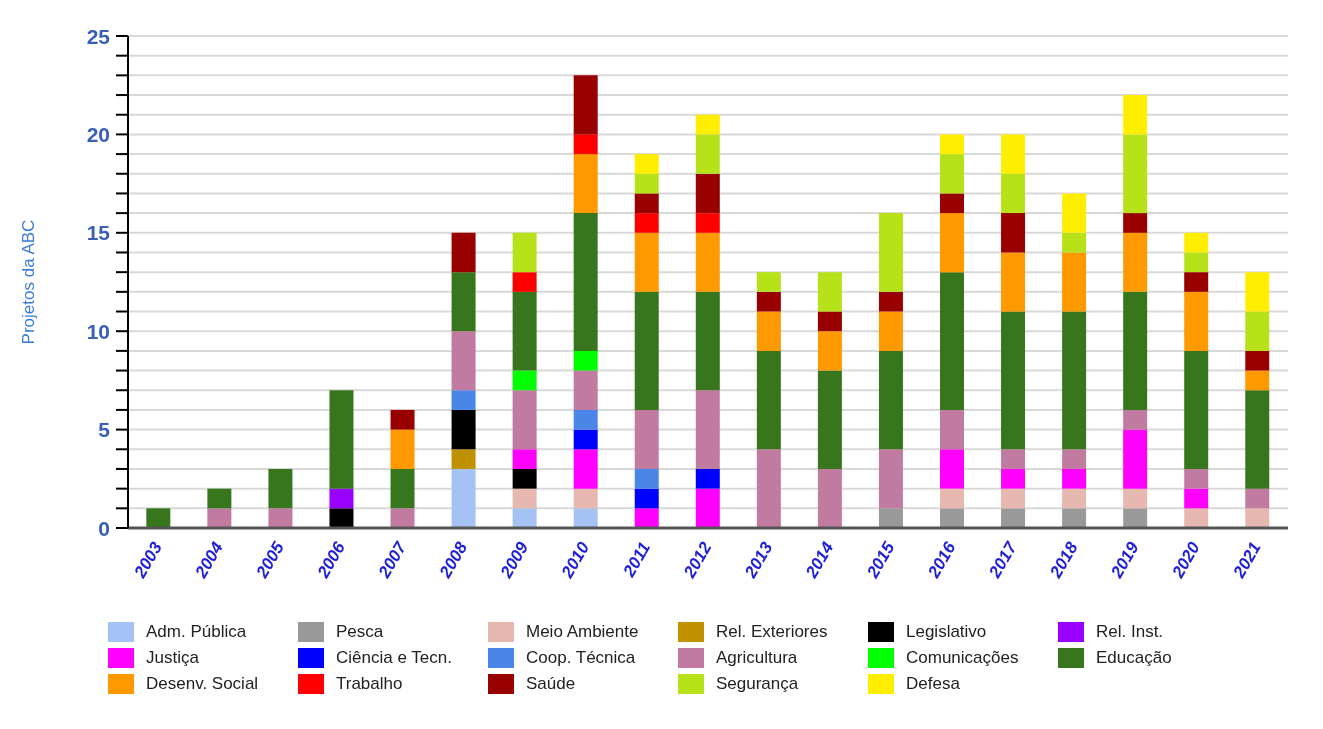  Describe the element at coordinates (933, 684) in the screenshot. I see `legend-label: Defesa` at that location.